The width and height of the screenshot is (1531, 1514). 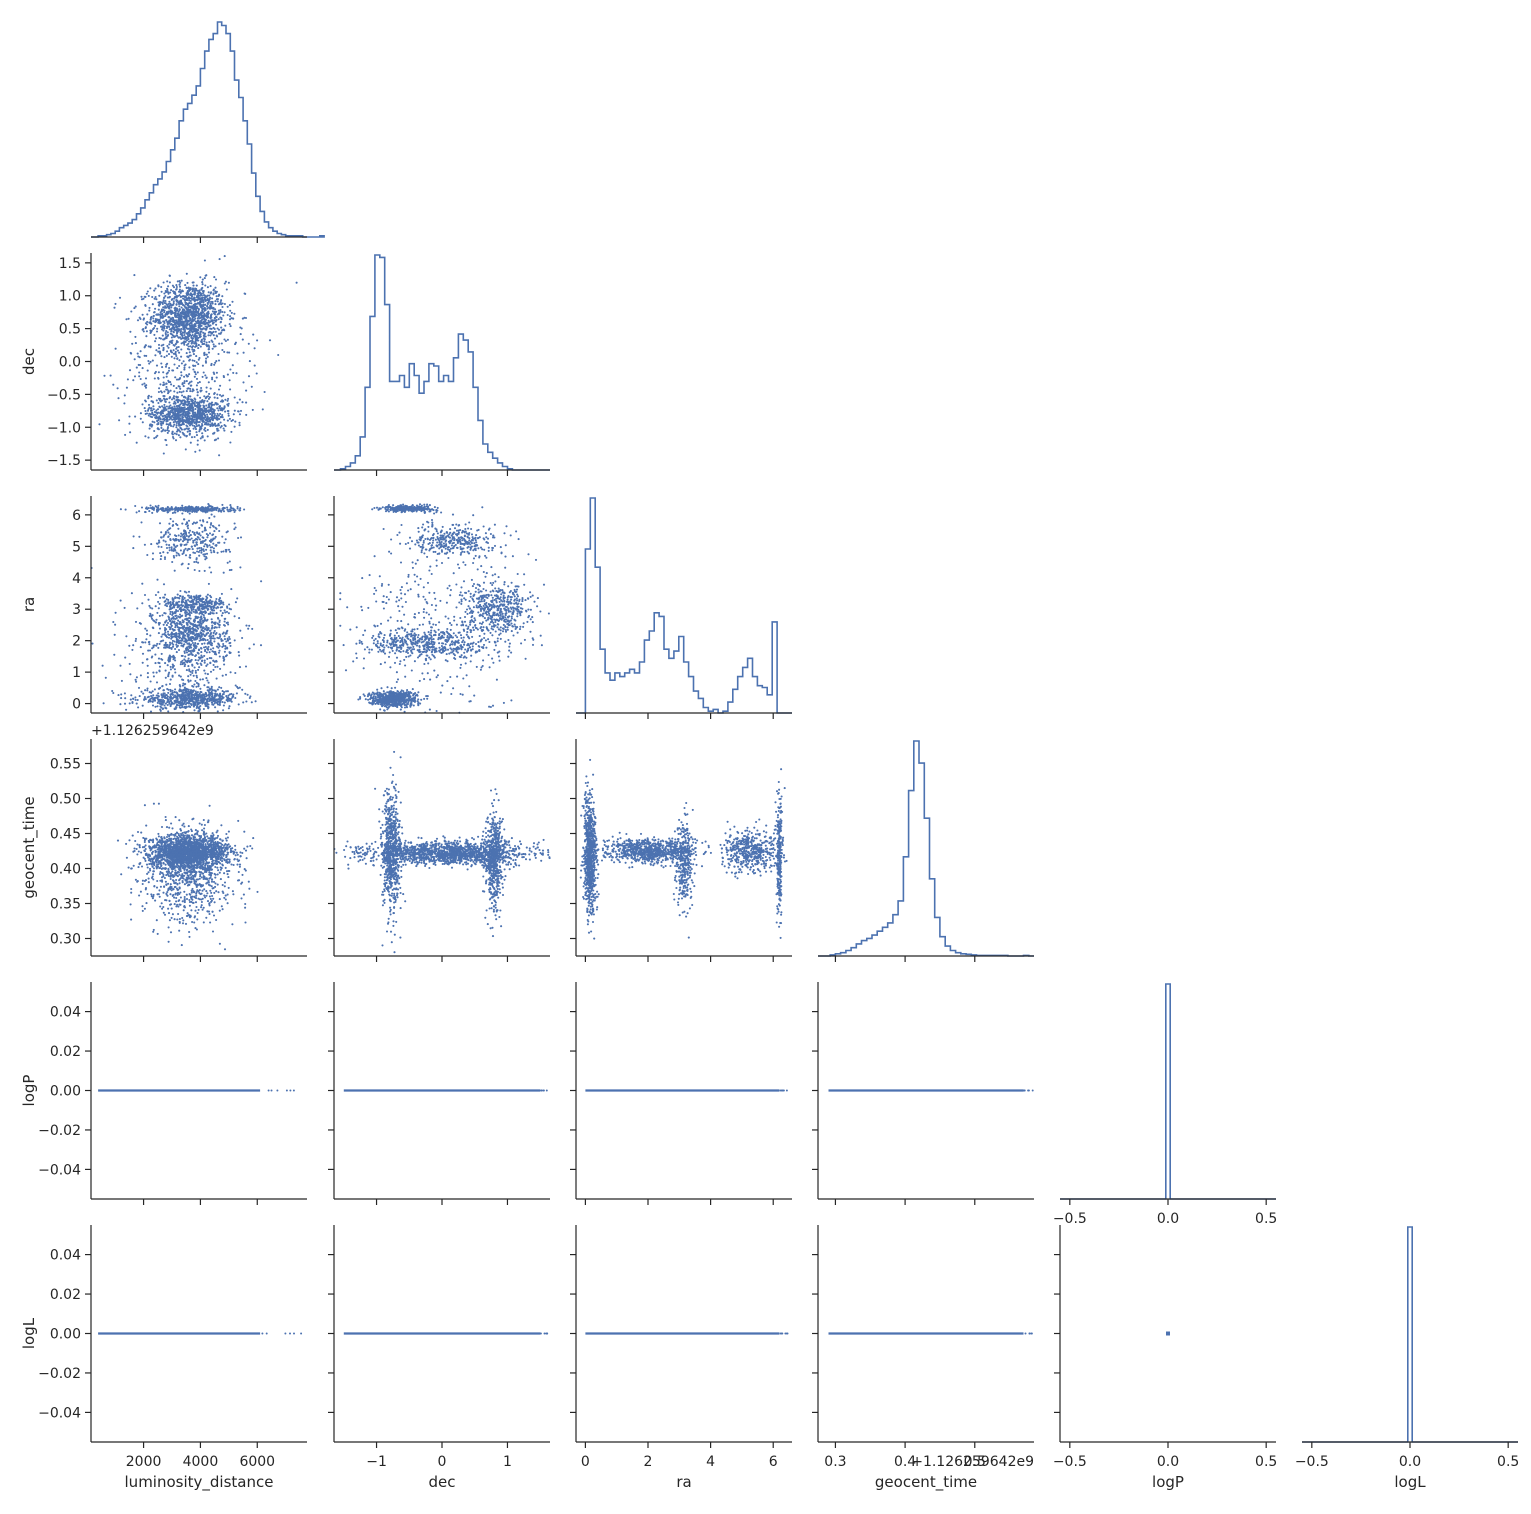 I want to click on y-tick-label: −0.5, so click(x=64, y=395).